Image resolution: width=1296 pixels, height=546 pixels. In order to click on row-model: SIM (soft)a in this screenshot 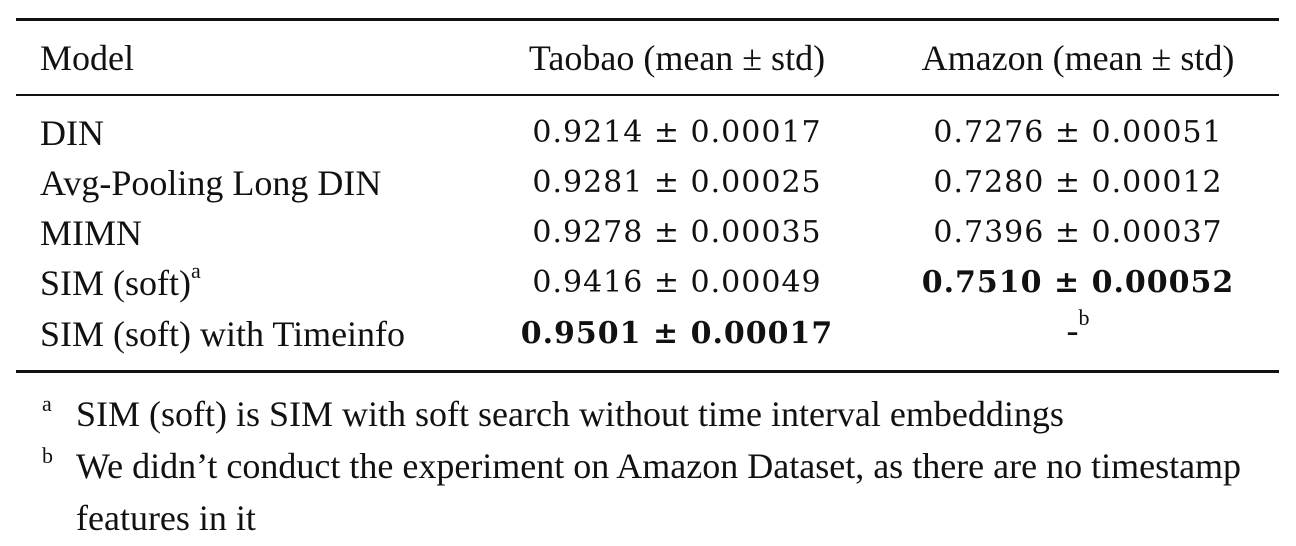, I will do `click(120, 281)`.